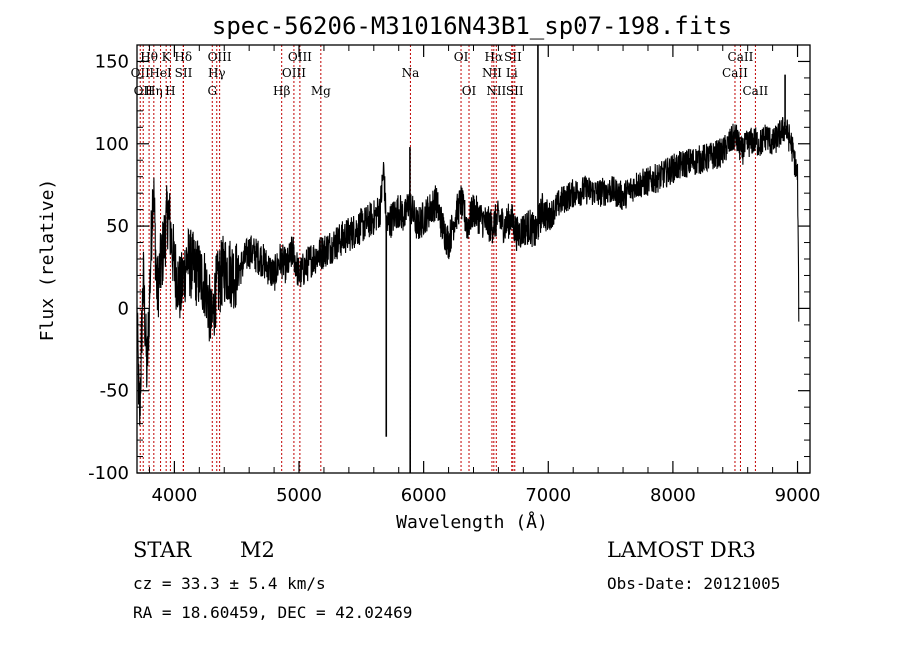  I want to click on x-axis-label: Wavelength (Å), so click(472, 522).